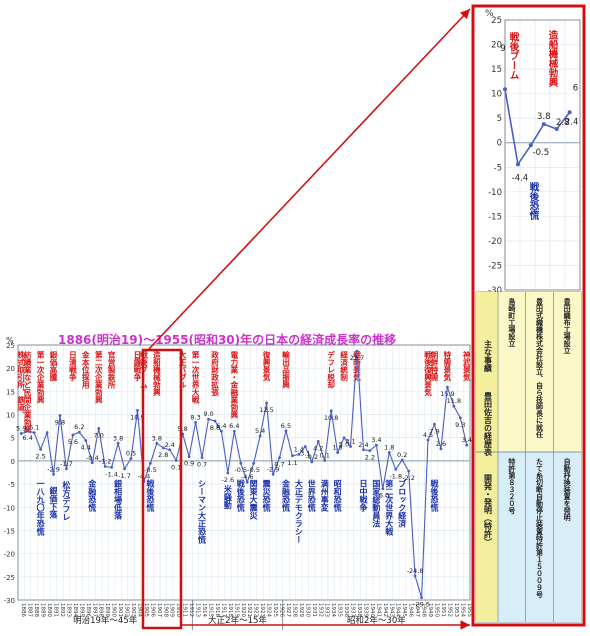  What do you see at coordinates (43, 610) in the screenshot?
I see `main-year-label: 1889` at bounding box center [43, 610].